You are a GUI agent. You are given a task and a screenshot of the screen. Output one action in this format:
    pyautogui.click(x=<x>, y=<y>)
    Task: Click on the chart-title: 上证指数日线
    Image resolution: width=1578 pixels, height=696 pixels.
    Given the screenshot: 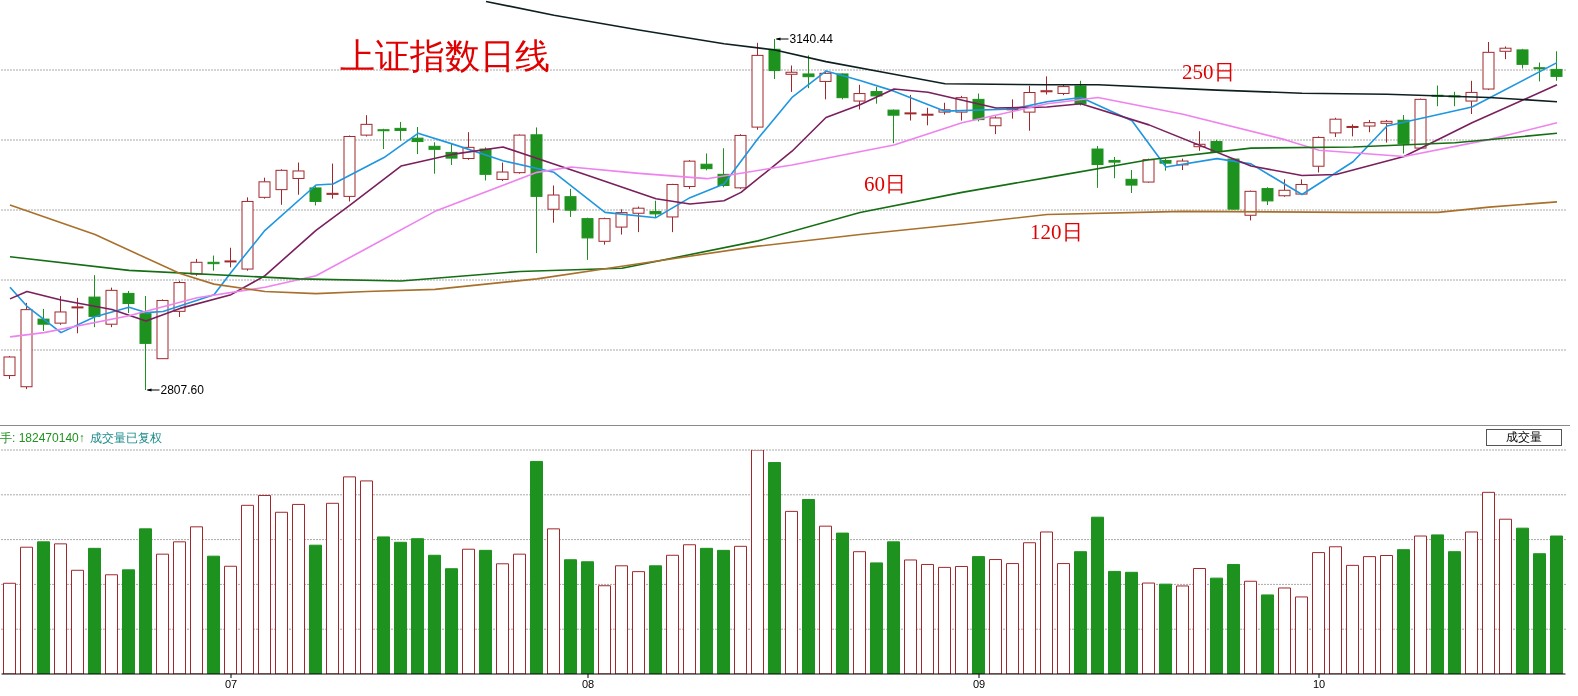 What is the action you would take?
    pyautogui.click(x=445, y=57)
    